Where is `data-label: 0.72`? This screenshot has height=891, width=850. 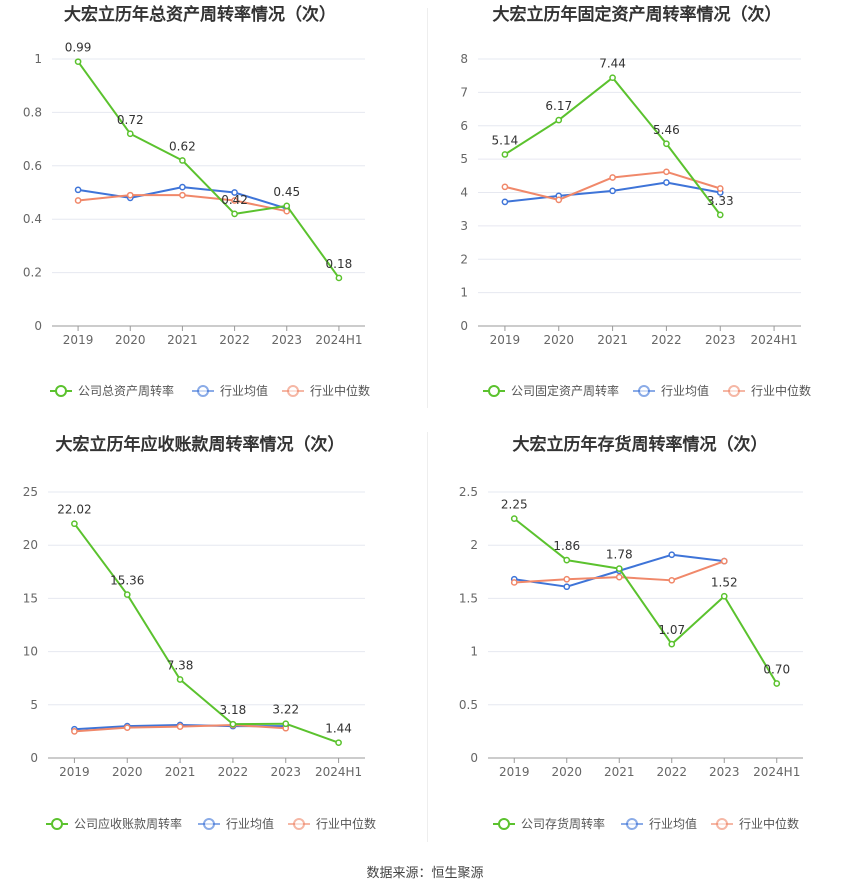 data-label: 0.72 is located at coordinates (130, 120).